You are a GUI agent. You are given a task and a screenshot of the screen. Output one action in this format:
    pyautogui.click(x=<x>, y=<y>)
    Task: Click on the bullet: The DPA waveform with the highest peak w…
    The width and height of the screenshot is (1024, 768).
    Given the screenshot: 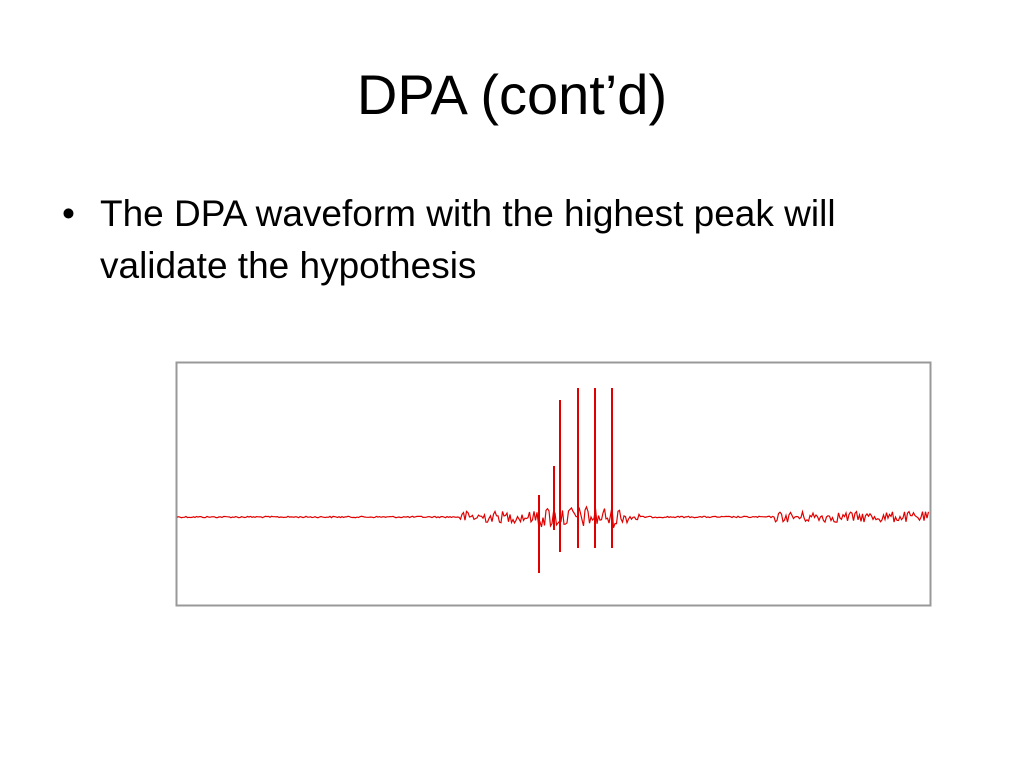 What is the action you would take?
    pyautogui.click(x=508, y=240)
    